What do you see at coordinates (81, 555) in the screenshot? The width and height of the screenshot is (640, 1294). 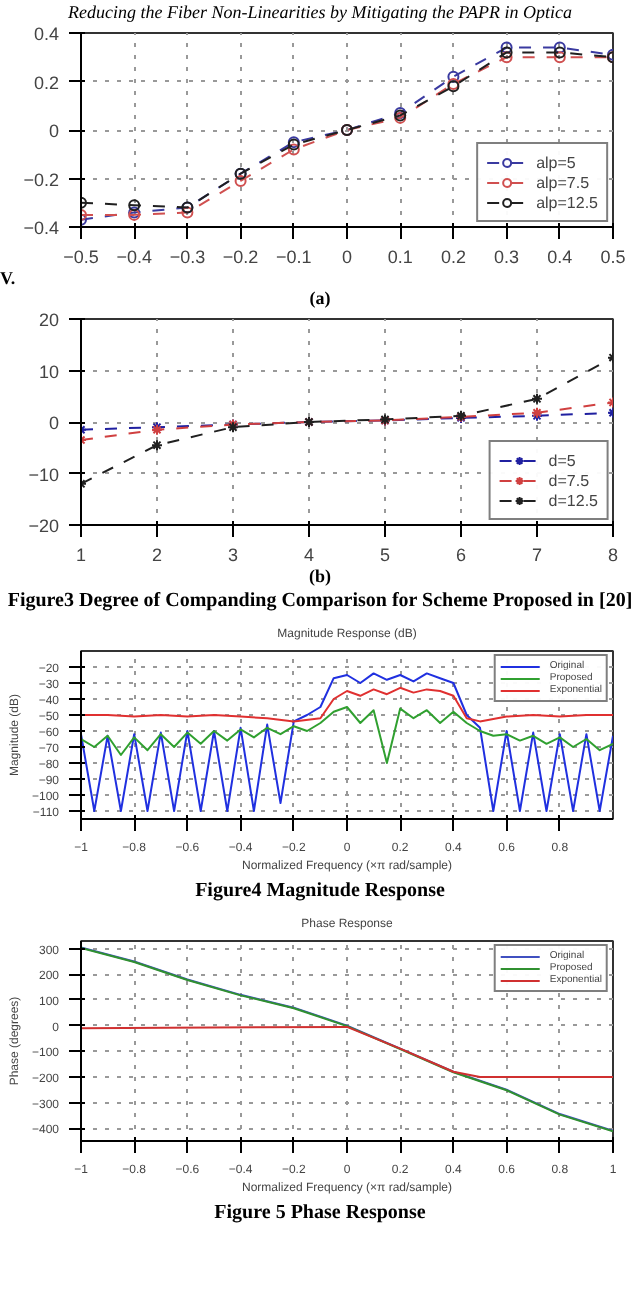 I see `x-tick-label: 1` at bounding box center [81, 555].